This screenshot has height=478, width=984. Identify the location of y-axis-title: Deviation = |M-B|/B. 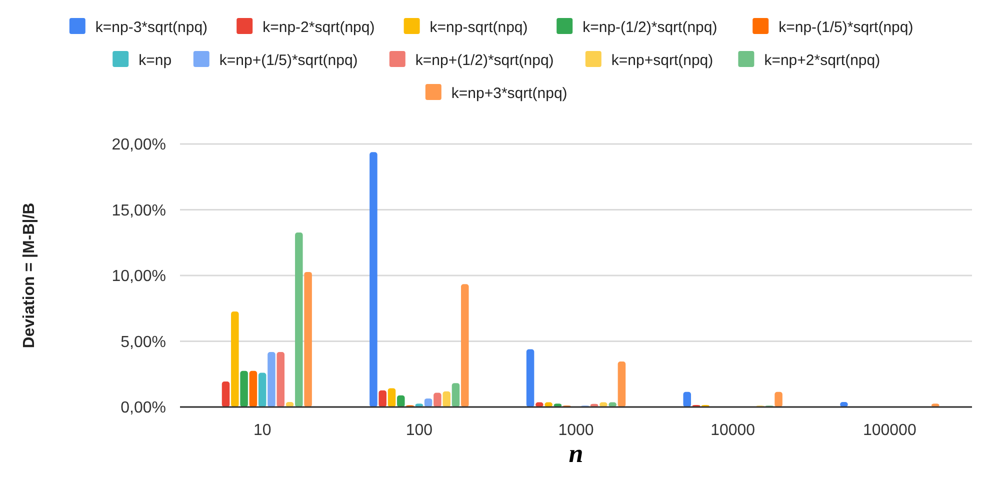
(29, 275).